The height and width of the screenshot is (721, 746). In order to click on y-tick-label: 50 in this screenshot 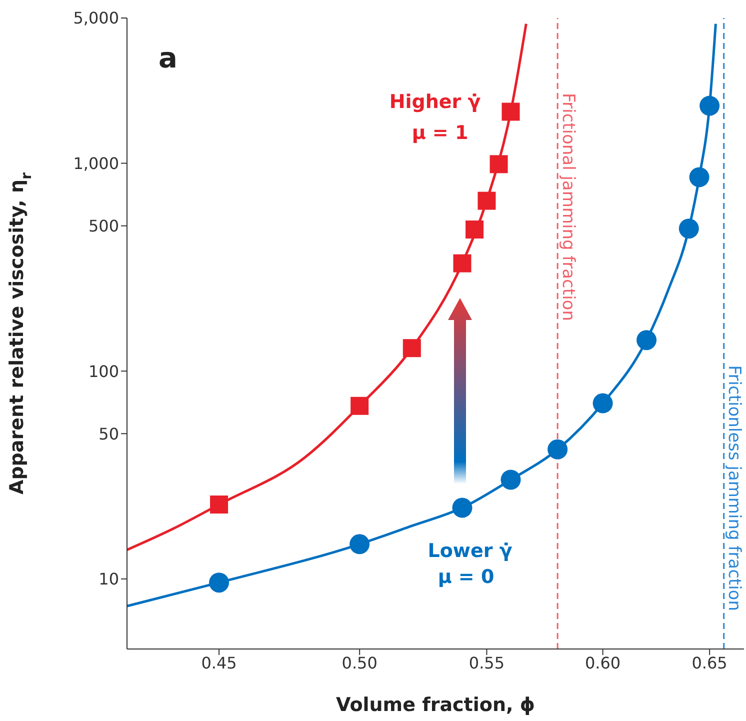, I will do `click(108, 434)`.